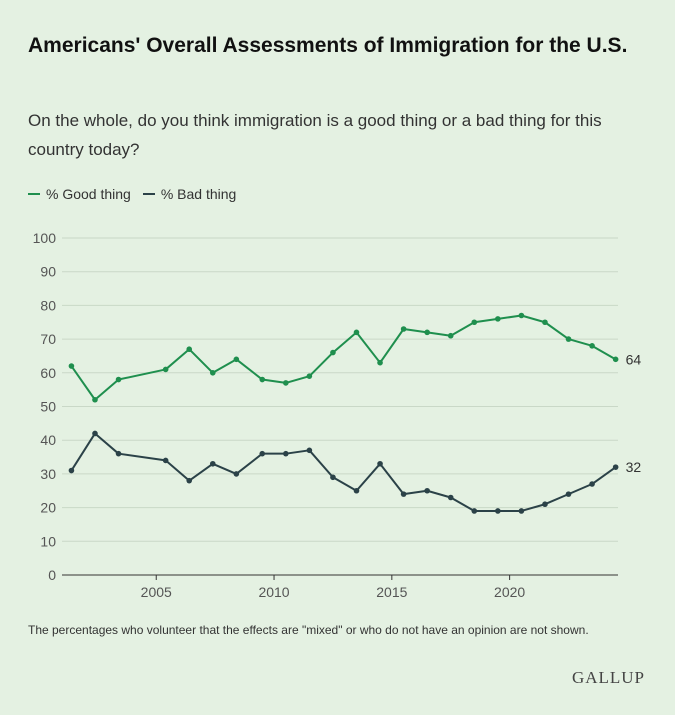 The height and width of the screenshot is (715, 675). What do you see at coordinates (148, 194) in the screenshot?
I see `legend-swatch-bad` at bounding box center [148, 194].